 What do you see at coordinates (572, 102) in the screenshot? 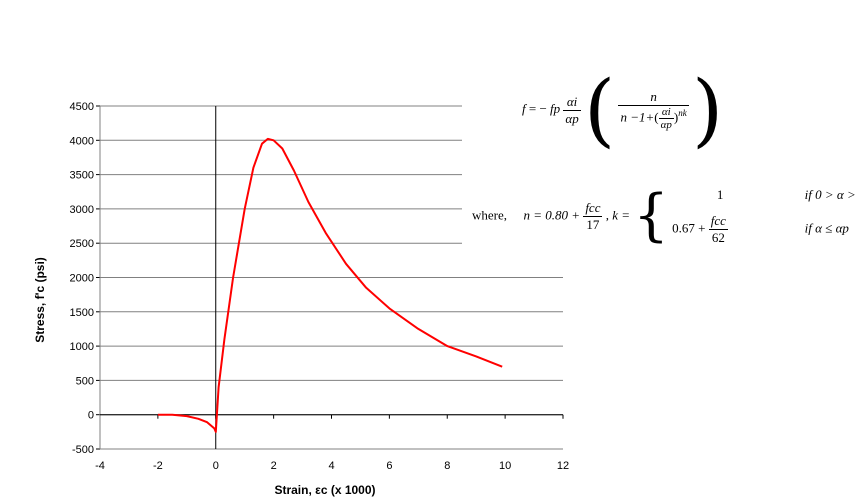
I see `eq-alpha-i: αi` at bounding box center [572, 102].